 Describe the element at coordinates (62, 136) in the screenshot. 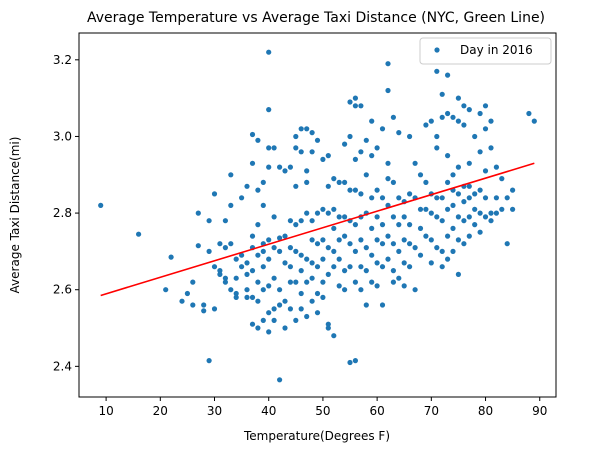

I see `y-tick-label: 3.0` at that location.